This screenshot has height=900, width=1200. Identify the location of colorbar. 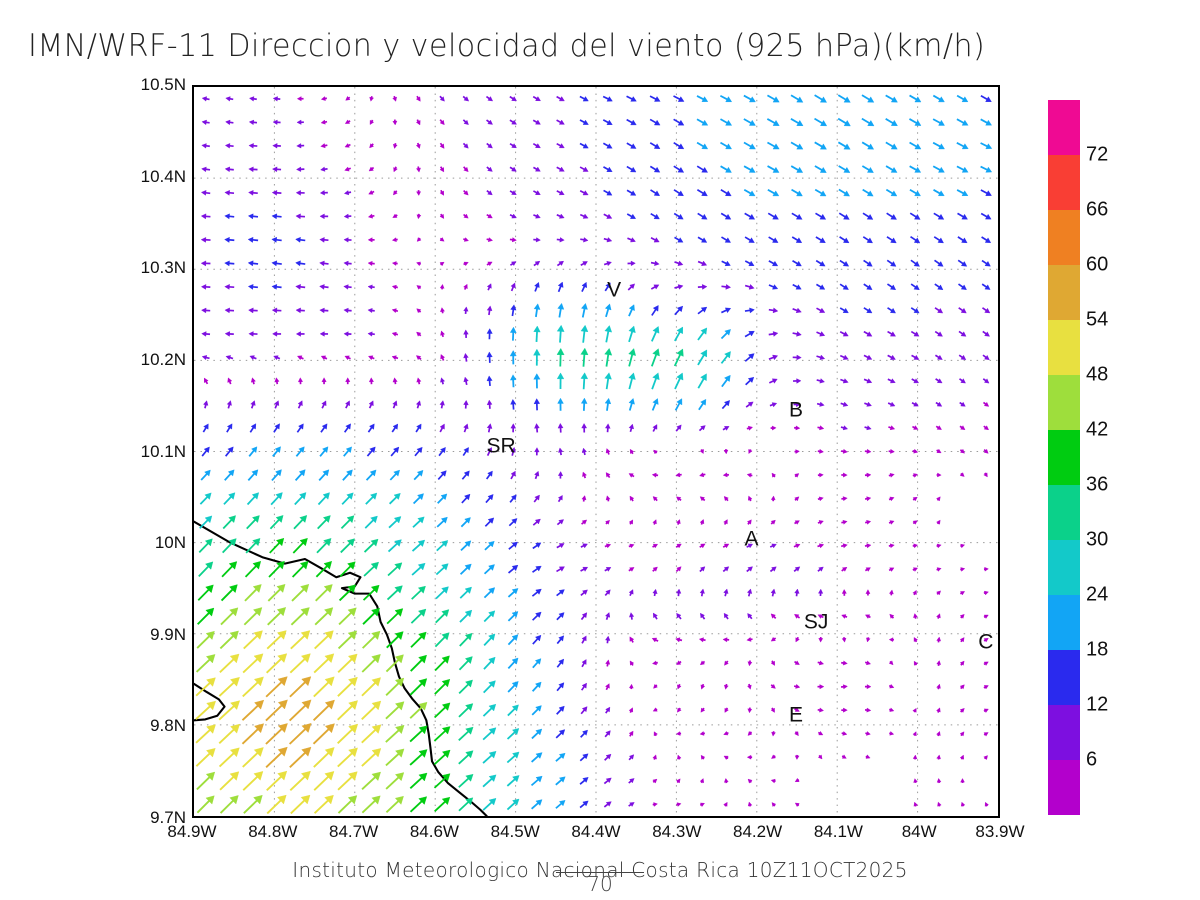
(1064, 457).